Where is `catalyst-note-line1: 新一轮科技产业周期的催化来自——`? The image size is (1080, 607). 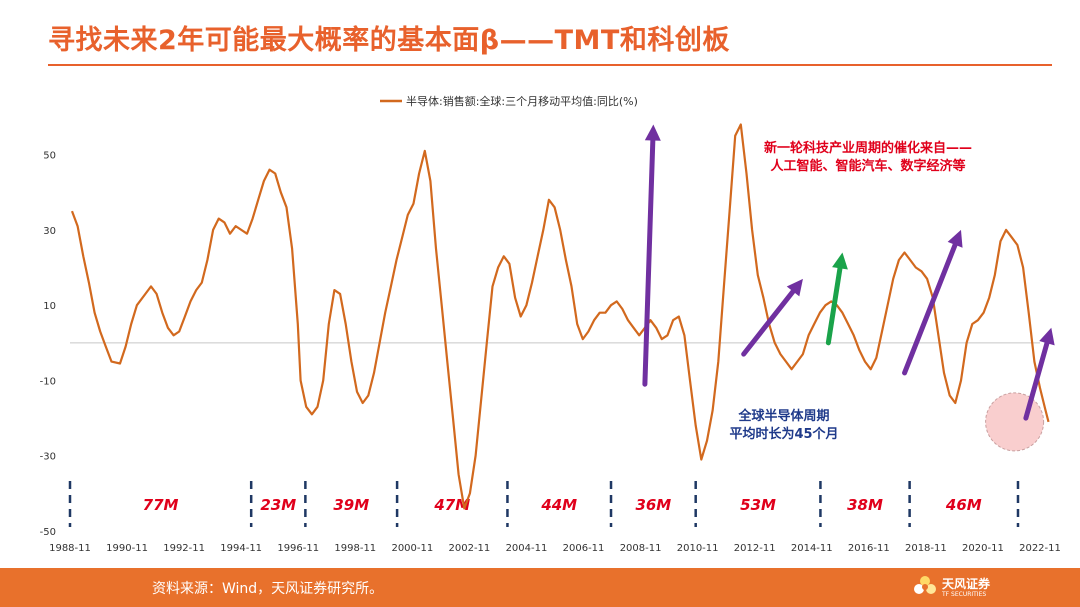
catalyst-note-line1: 新一轮科技产业周期的催化来自—— is located at coordinates (868, 148).